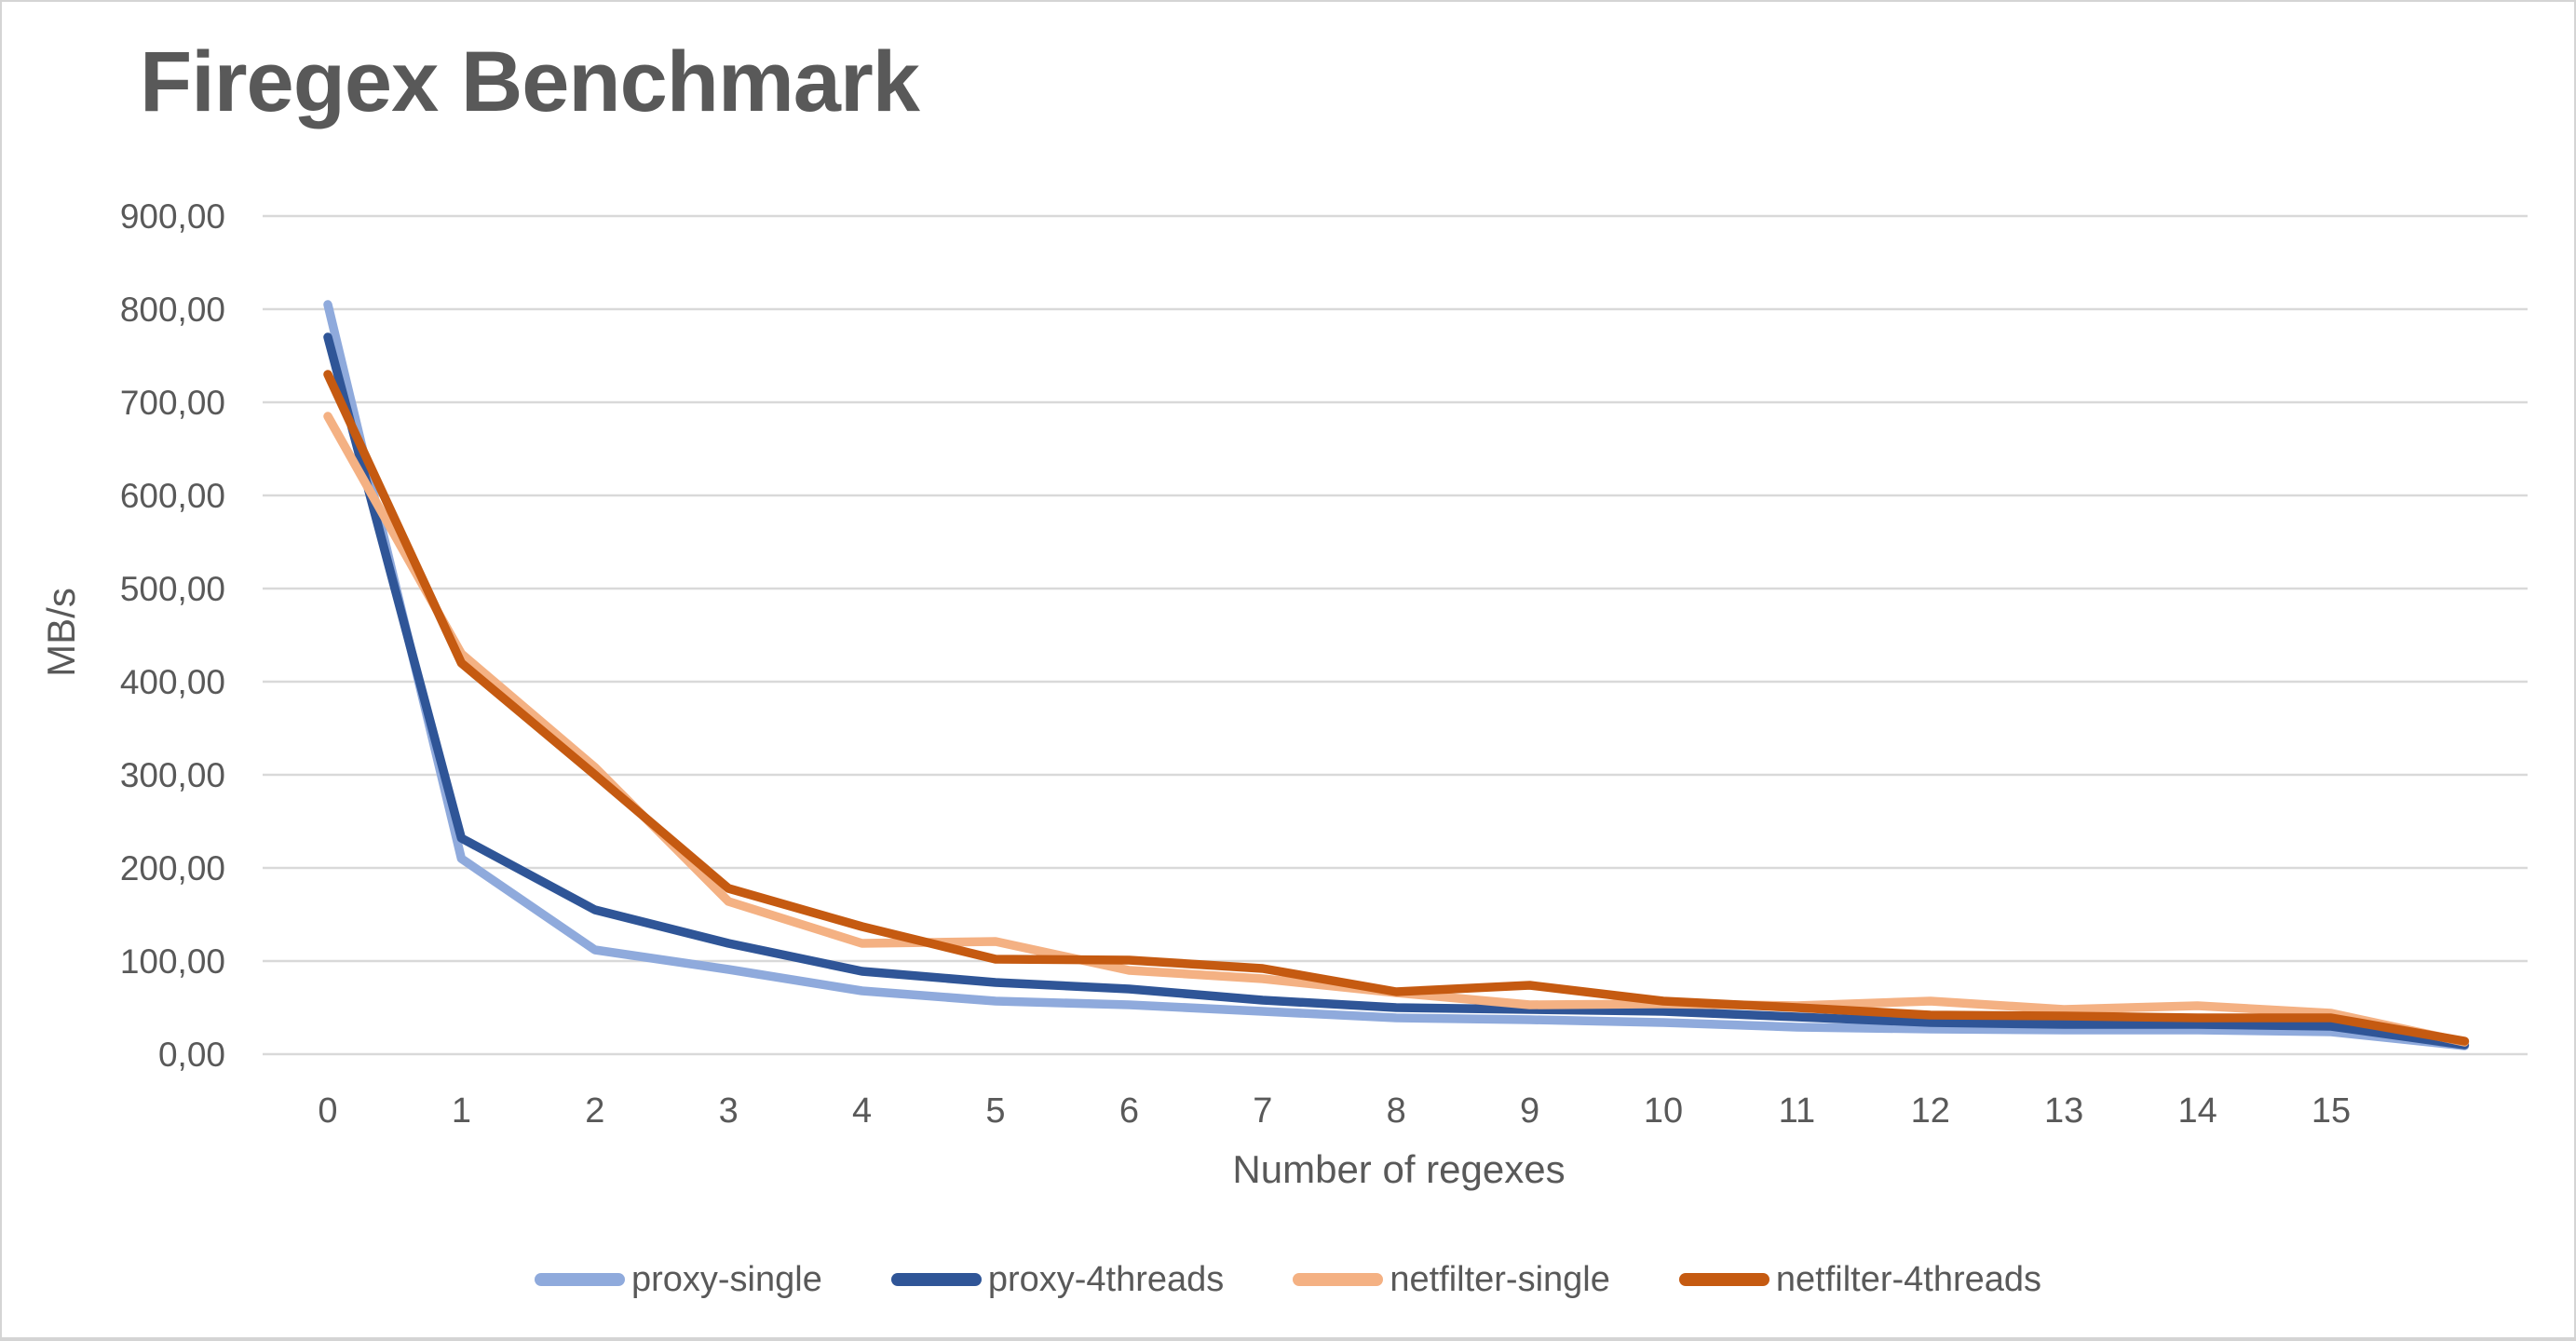  I want to click on x-tick-label: 9, so click(1529, 1111).